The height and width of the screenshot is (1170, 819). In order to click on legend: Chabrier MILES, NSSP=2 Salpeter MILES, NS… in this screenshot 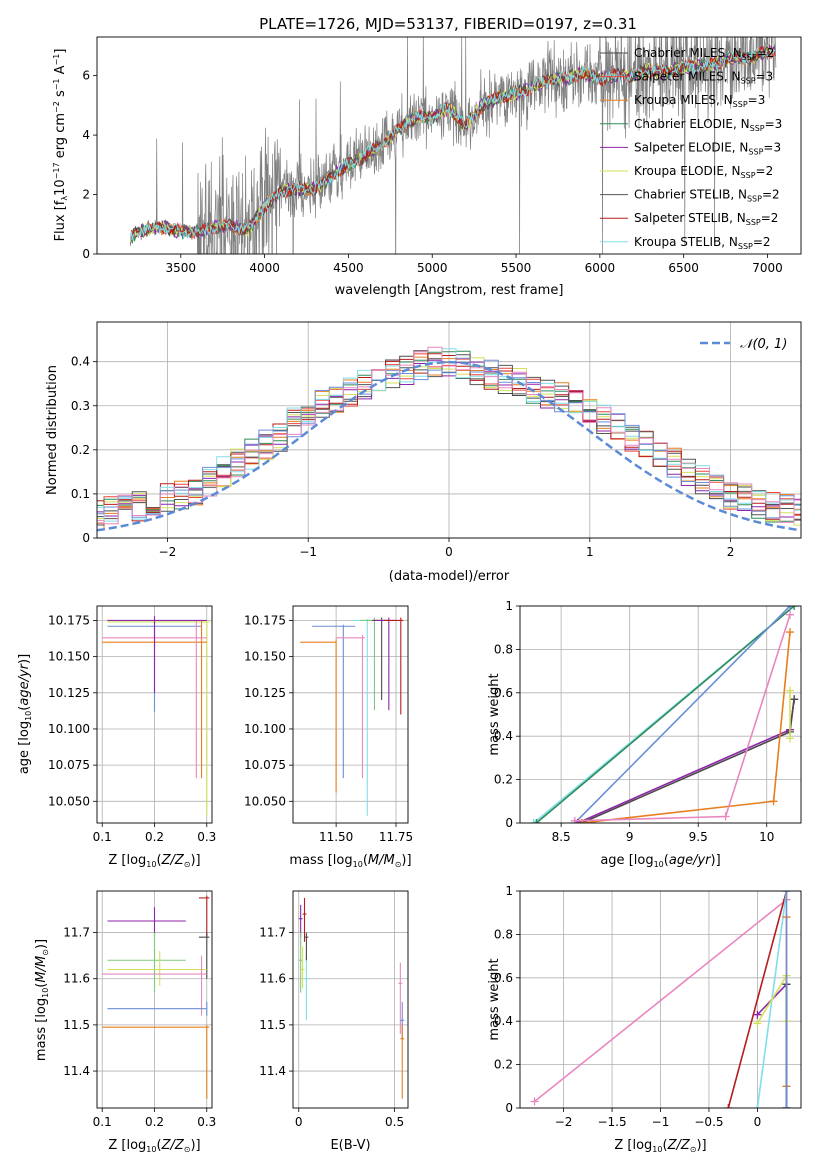, I will do `click(691, 148)`.